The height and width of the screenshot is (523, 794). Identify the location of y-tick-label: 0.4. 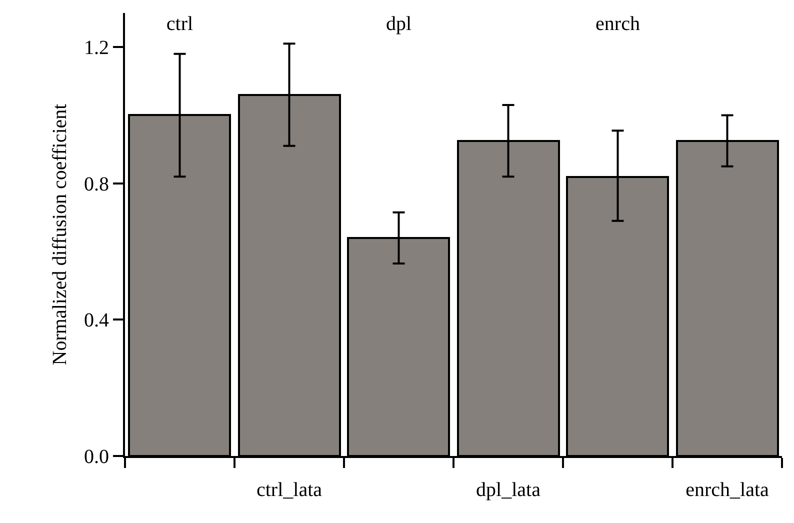
(96, 321).